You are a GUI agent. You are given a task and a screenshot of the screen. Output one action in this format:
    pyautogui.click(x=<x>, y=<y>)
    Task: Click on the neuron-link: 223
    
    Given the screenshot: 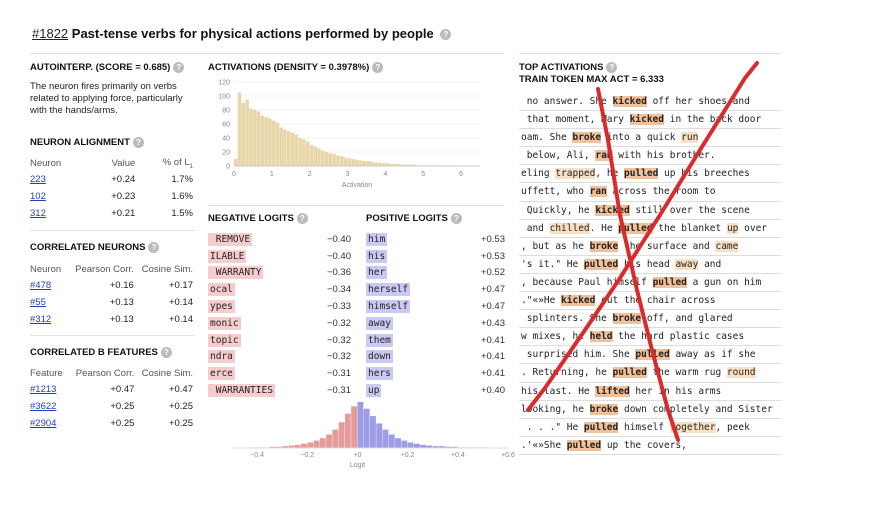 What is the action you would take?
    pyautogui.click(x=38, y=179)
    